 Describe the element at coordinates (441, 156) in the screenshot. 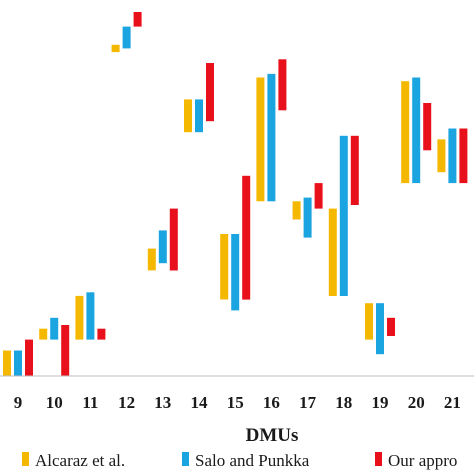

I see `bar-alcaraz-et-al--dmu-21` at that location.